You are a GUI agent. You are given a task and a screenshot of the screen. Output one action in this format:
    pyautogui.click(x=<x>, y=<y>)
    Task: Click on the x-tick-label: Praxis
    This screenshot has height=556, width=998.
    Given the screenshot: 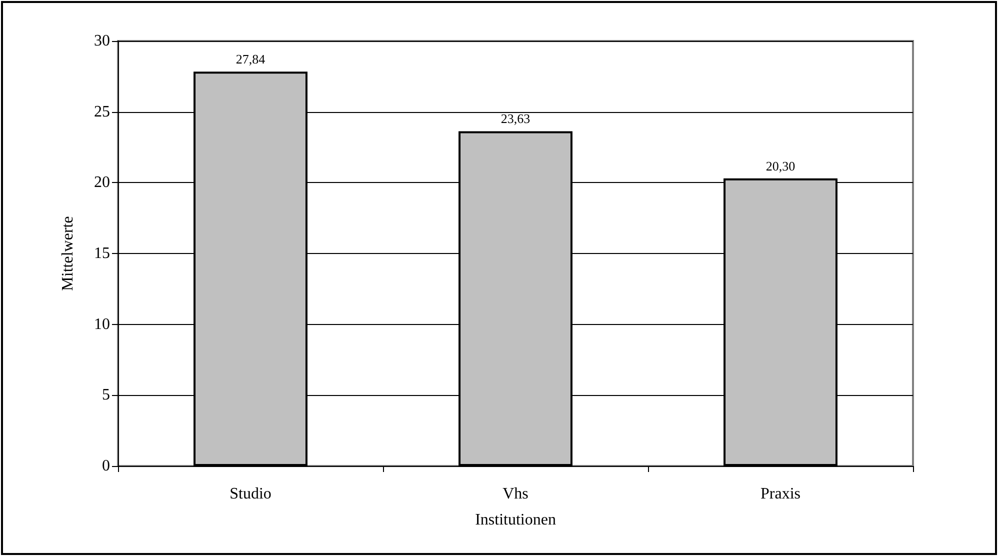 What is the action you would take?
    pyautogui.click(x=780, y=494)
    